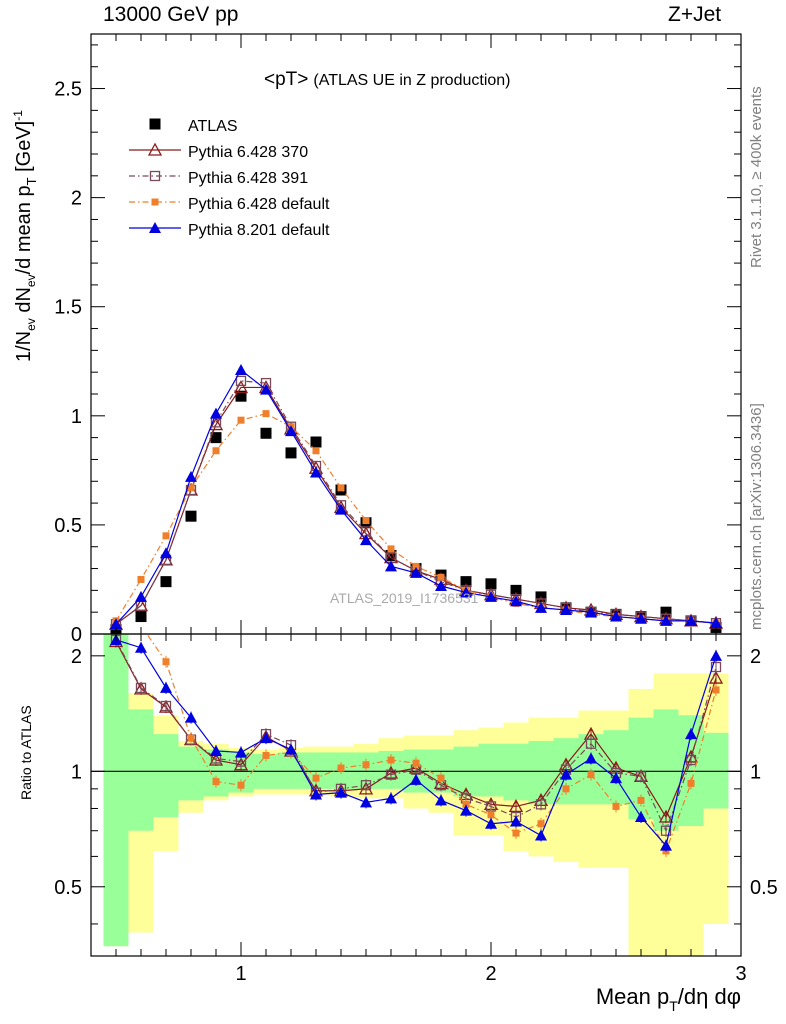 This screenshot has width=786, height=1024. What do you see at coordinates (764, 888) in the screenshot?
I see `ratio-y-tick-label-right: 0.5` at bounding box center [764, 888].